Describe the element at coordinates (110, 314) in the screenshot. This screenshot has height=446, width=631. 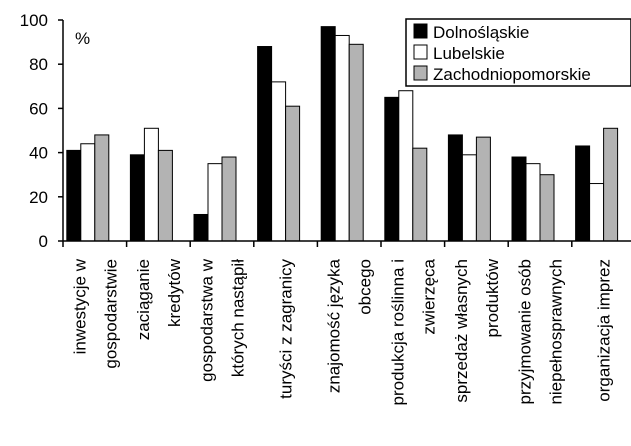
I see `x-tick-label: gospodarstwie` at that location.